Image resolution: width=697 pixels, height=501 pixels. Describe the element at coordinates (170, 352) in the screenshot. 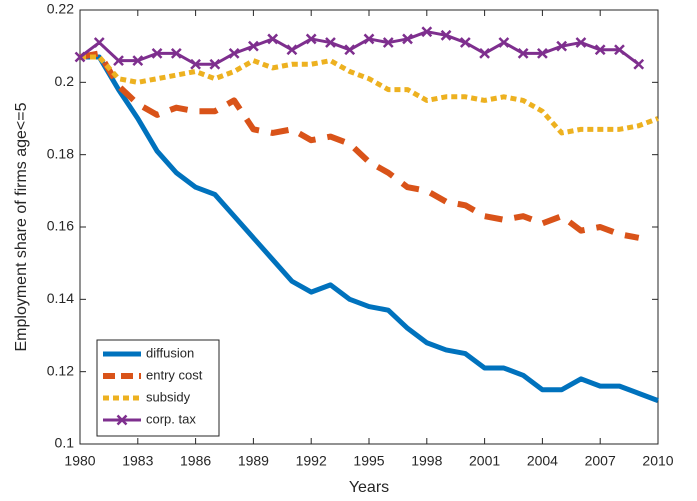

I see `legend-label: diffusion` at that location.